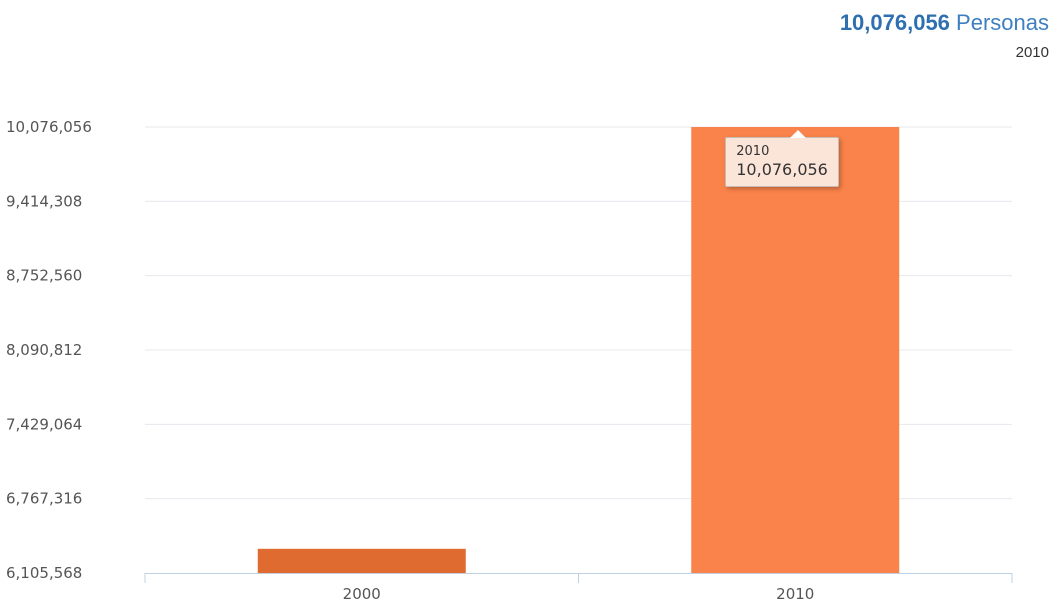 This screenshot has height=602, width=1063. I want to click on y-tick-label: 7,429,064, so click(44, 424).